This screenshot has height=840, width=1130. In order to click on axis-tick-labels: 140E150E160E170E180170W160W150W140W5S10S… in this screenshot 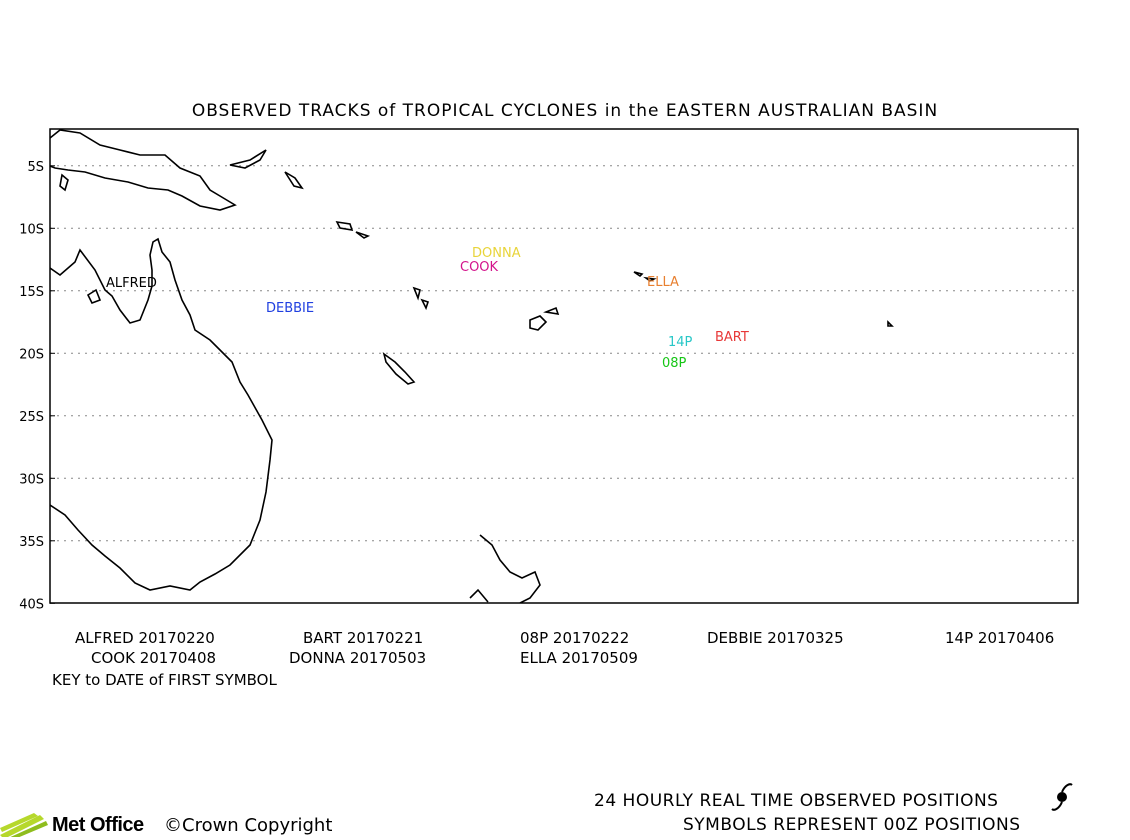, I will do `click(37, 386)`.